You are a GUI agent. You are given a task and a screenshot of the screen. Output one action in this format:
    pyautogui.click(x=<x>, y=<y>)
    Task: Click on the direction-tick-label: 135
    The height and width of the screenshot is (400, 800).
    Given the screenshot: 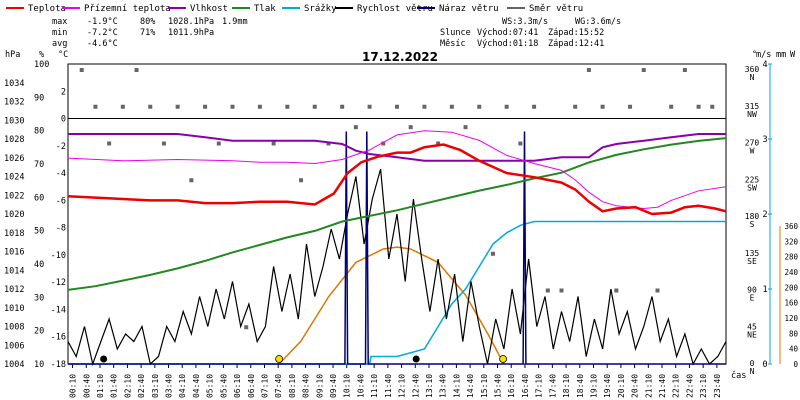 What is the action you would take?
    pyautogui.click(x=752, y=253)
    